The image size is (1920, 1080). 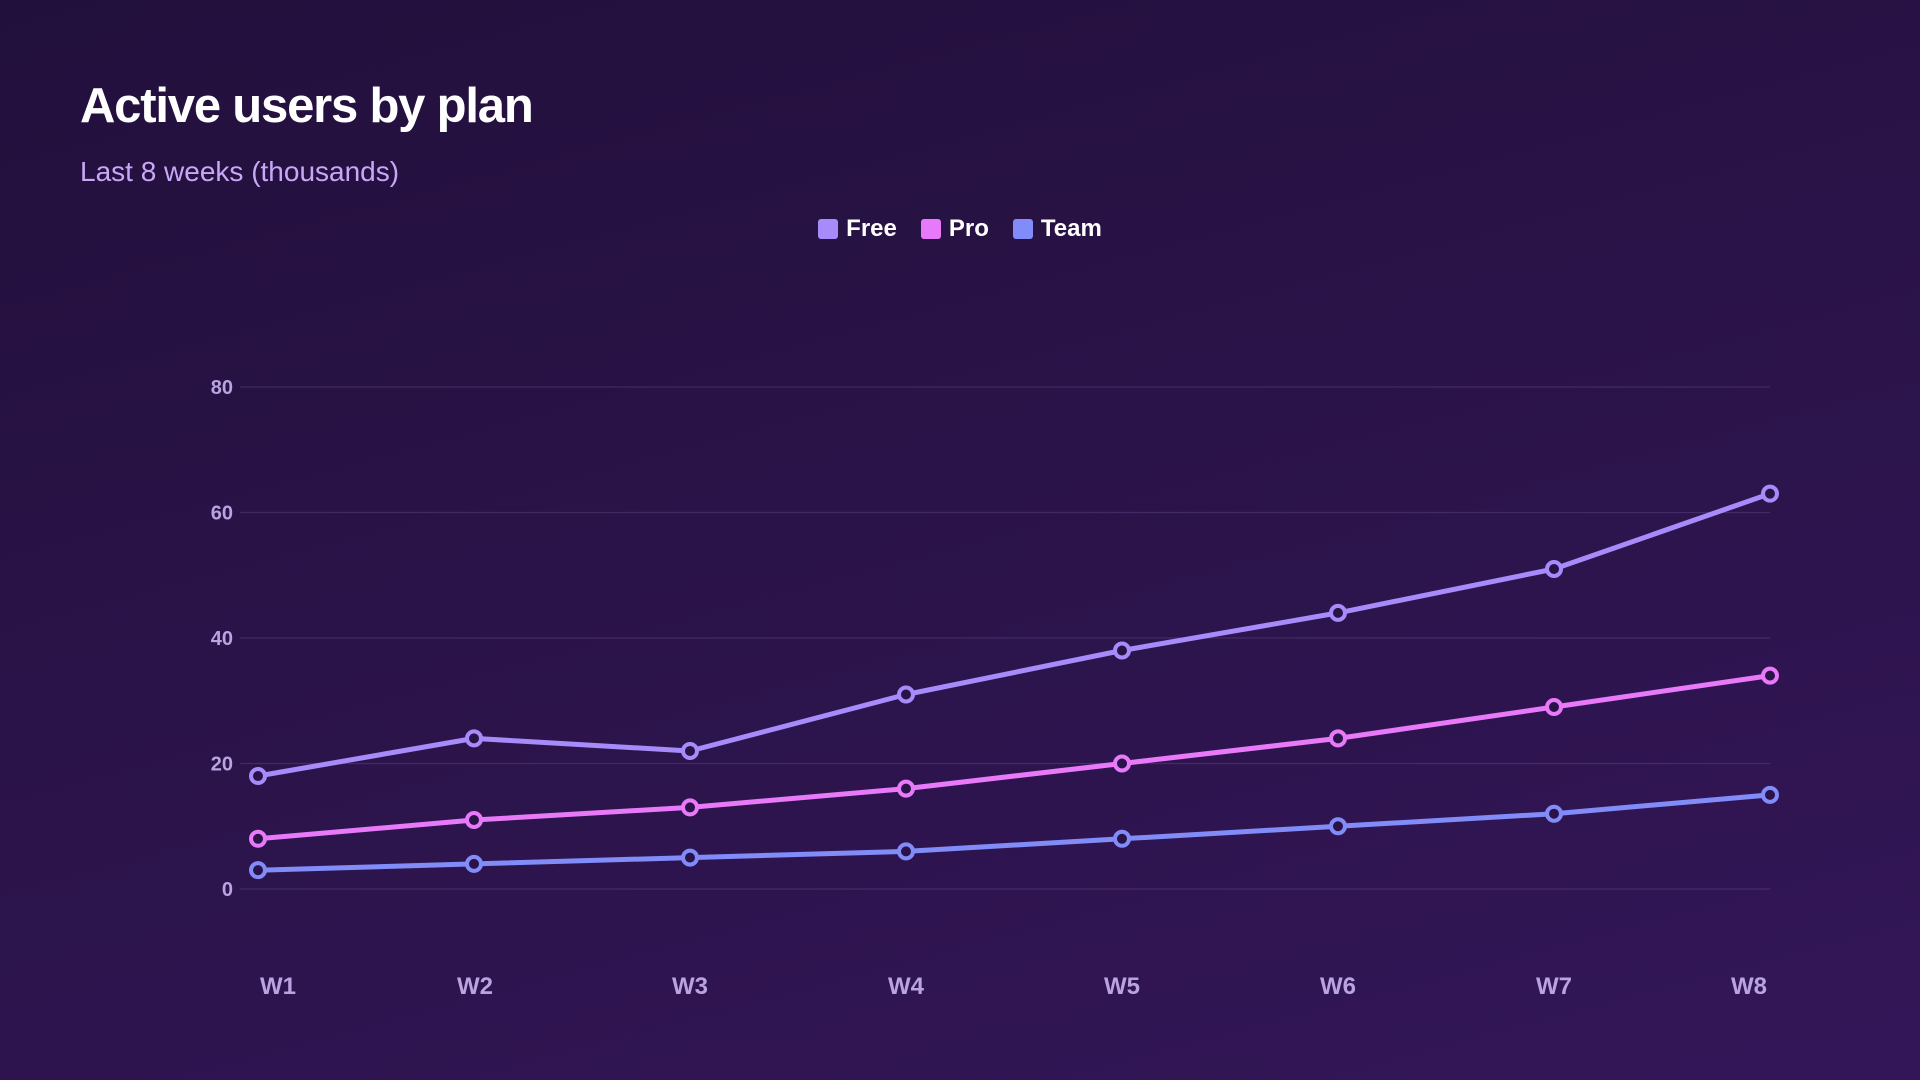 What do you see at coordinates (222, 388) in the screenshot?
I see `y-tick-label: 80` at bounding box center [222, 388].